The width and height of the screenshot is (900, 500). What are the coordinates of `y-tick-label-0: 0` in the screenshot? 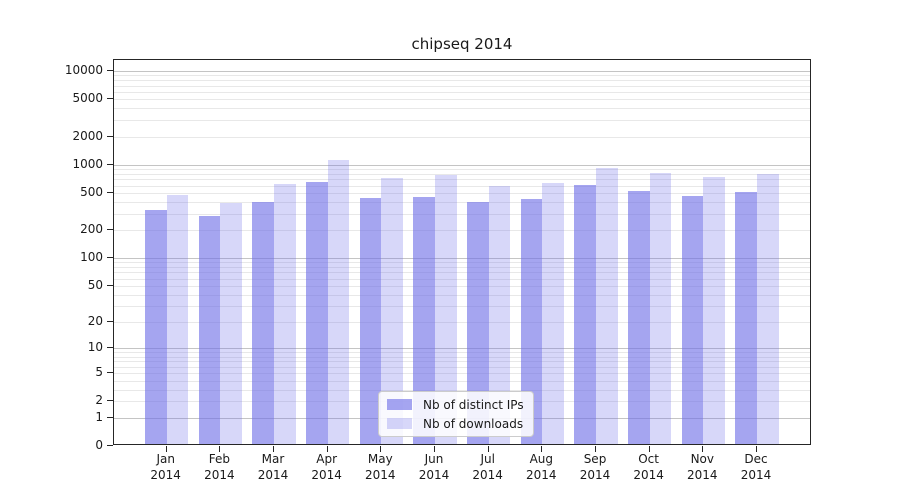 It's located at (99, 445).